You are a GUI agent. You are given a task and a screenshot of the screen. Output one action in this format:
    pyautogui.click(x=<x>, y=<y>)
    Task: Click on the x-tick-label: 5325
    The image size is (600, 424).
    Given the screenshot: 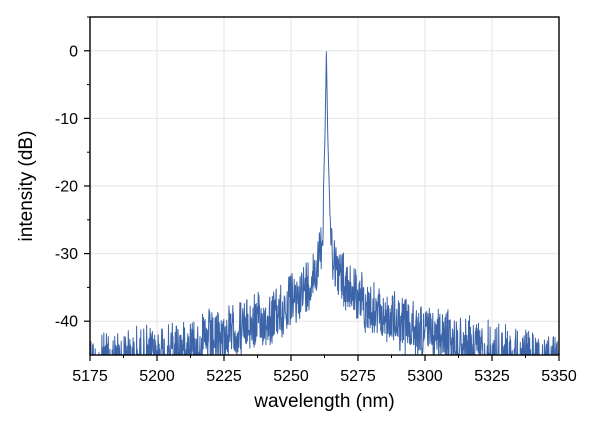 What is the action you would take?
    pyautogui.click(x=492, y=376)
    